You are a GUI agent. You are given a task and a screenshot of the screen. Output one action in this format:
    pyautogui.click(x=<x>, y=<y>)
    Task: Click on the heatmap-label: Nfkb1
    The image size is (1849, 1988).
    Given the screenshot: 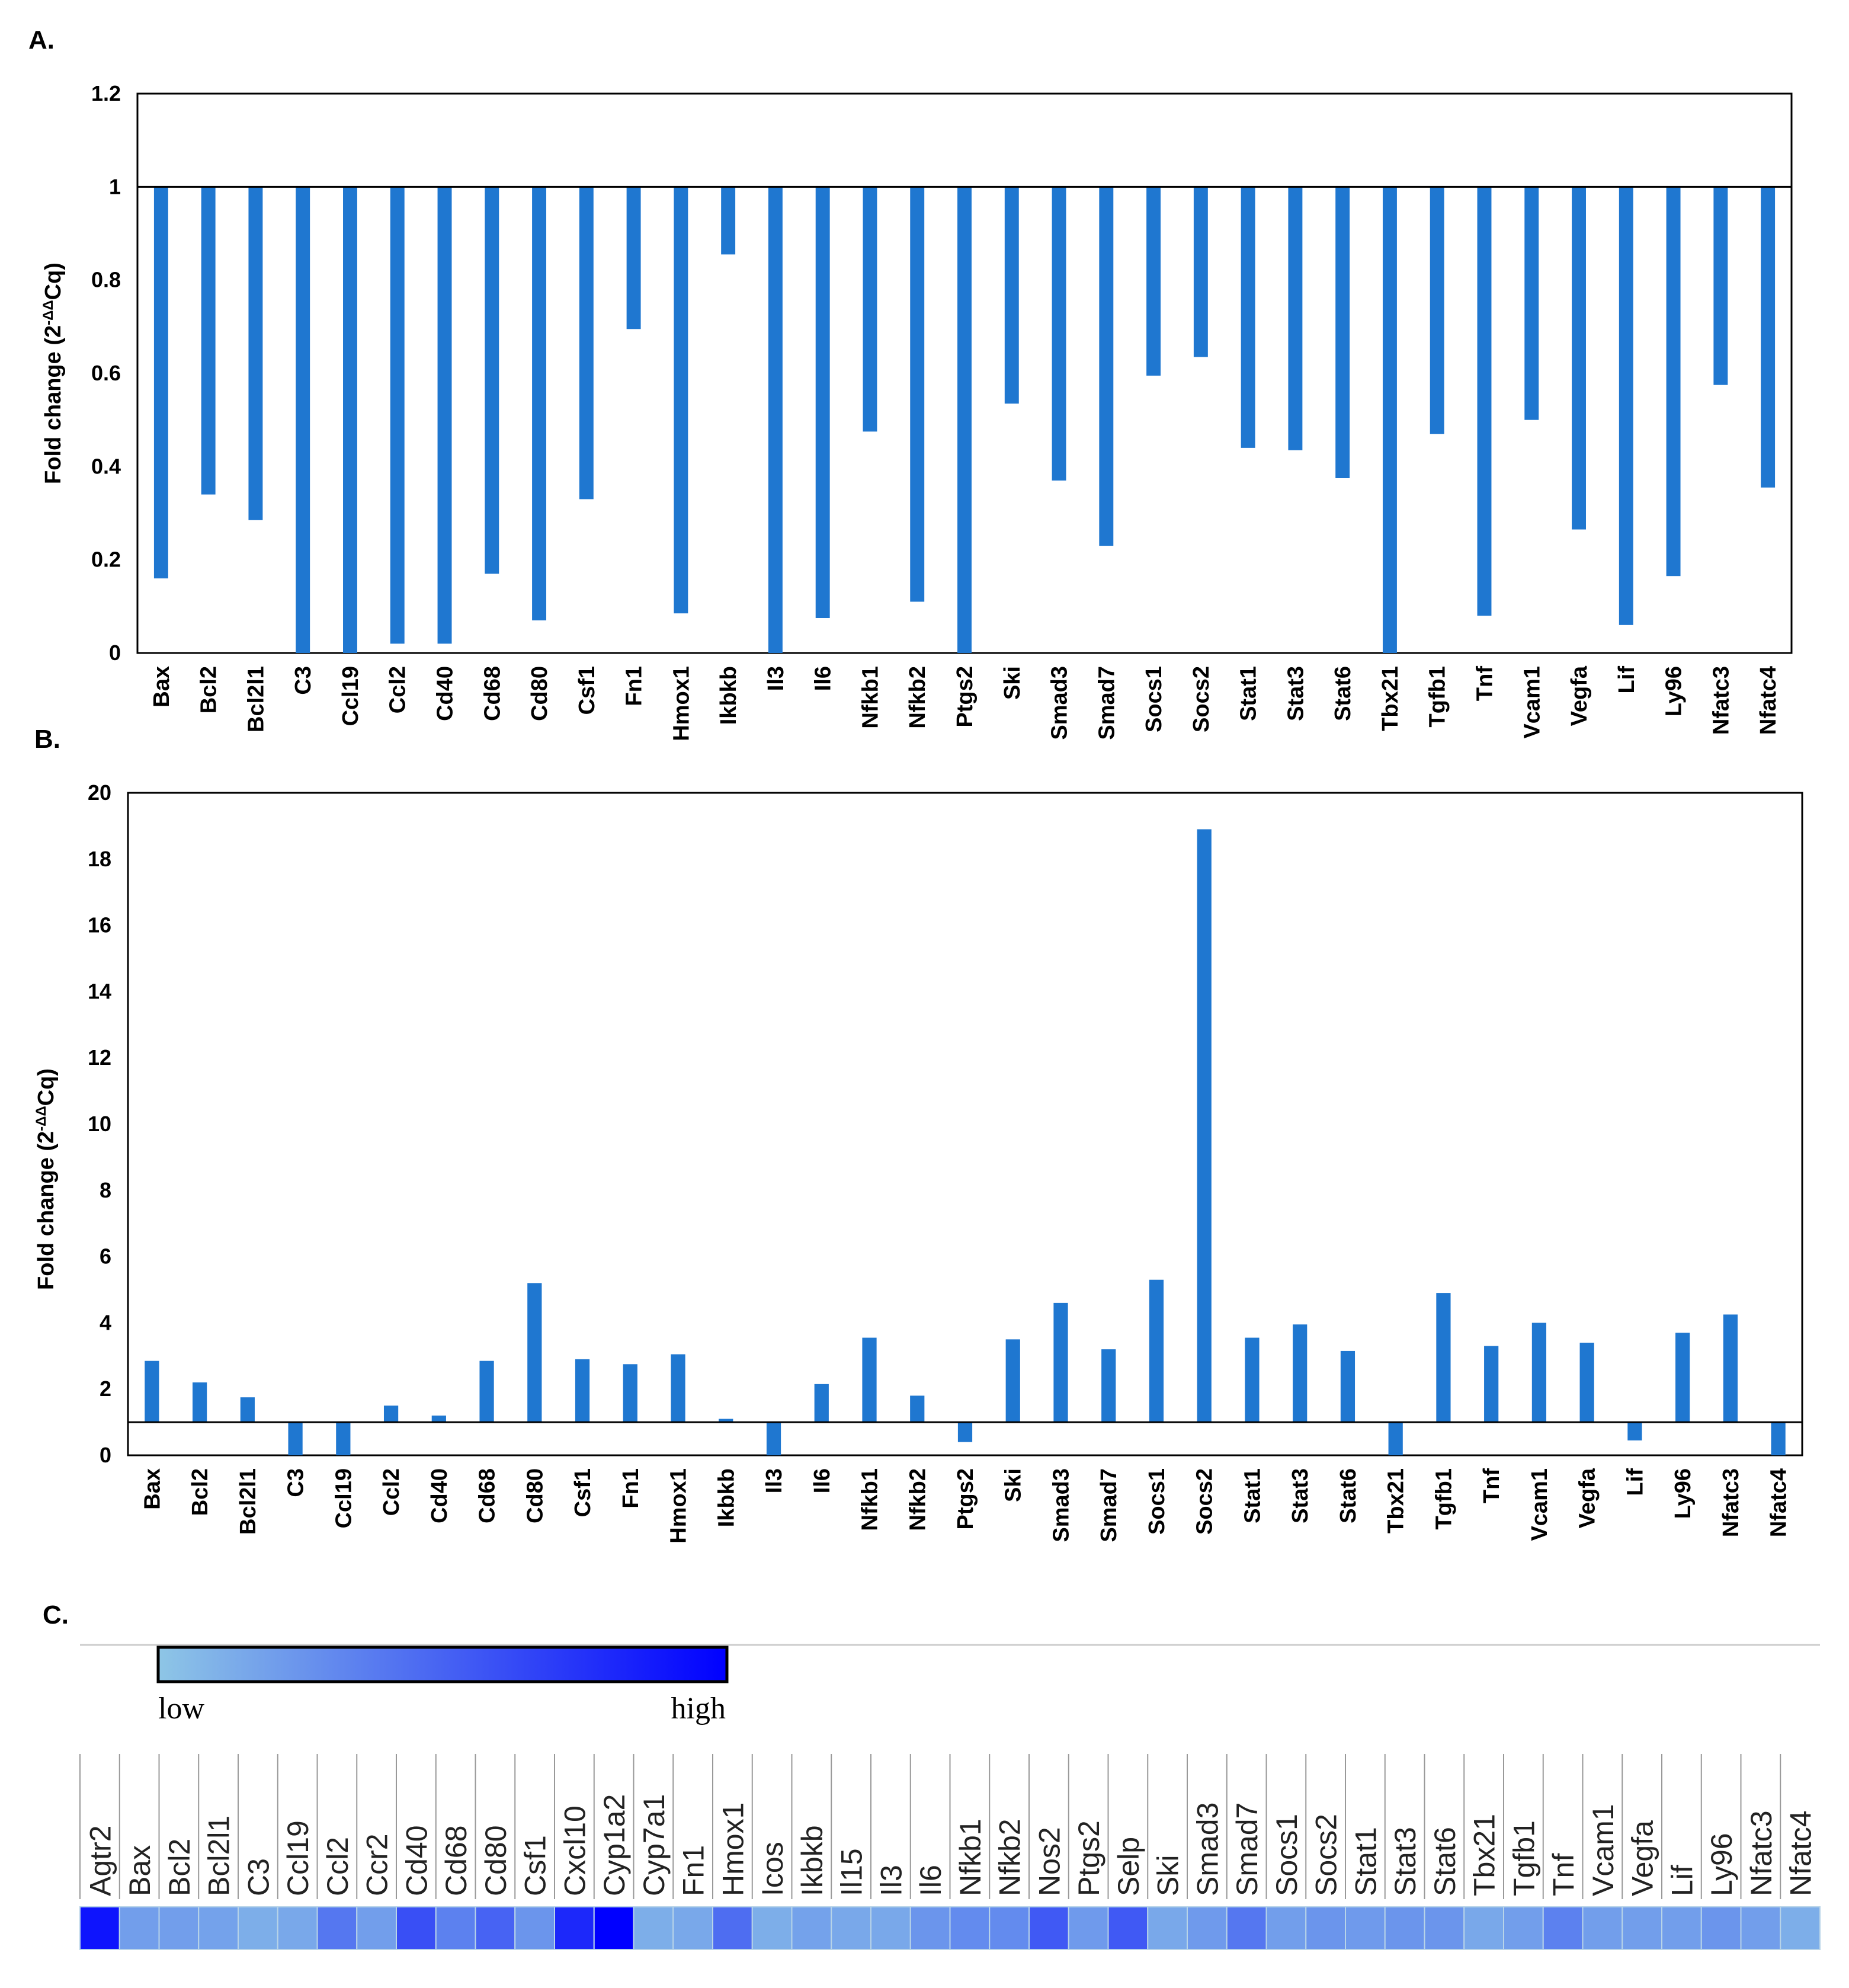 What is the action you would take?
    pyautogui.click(x=970, y=1857)
    